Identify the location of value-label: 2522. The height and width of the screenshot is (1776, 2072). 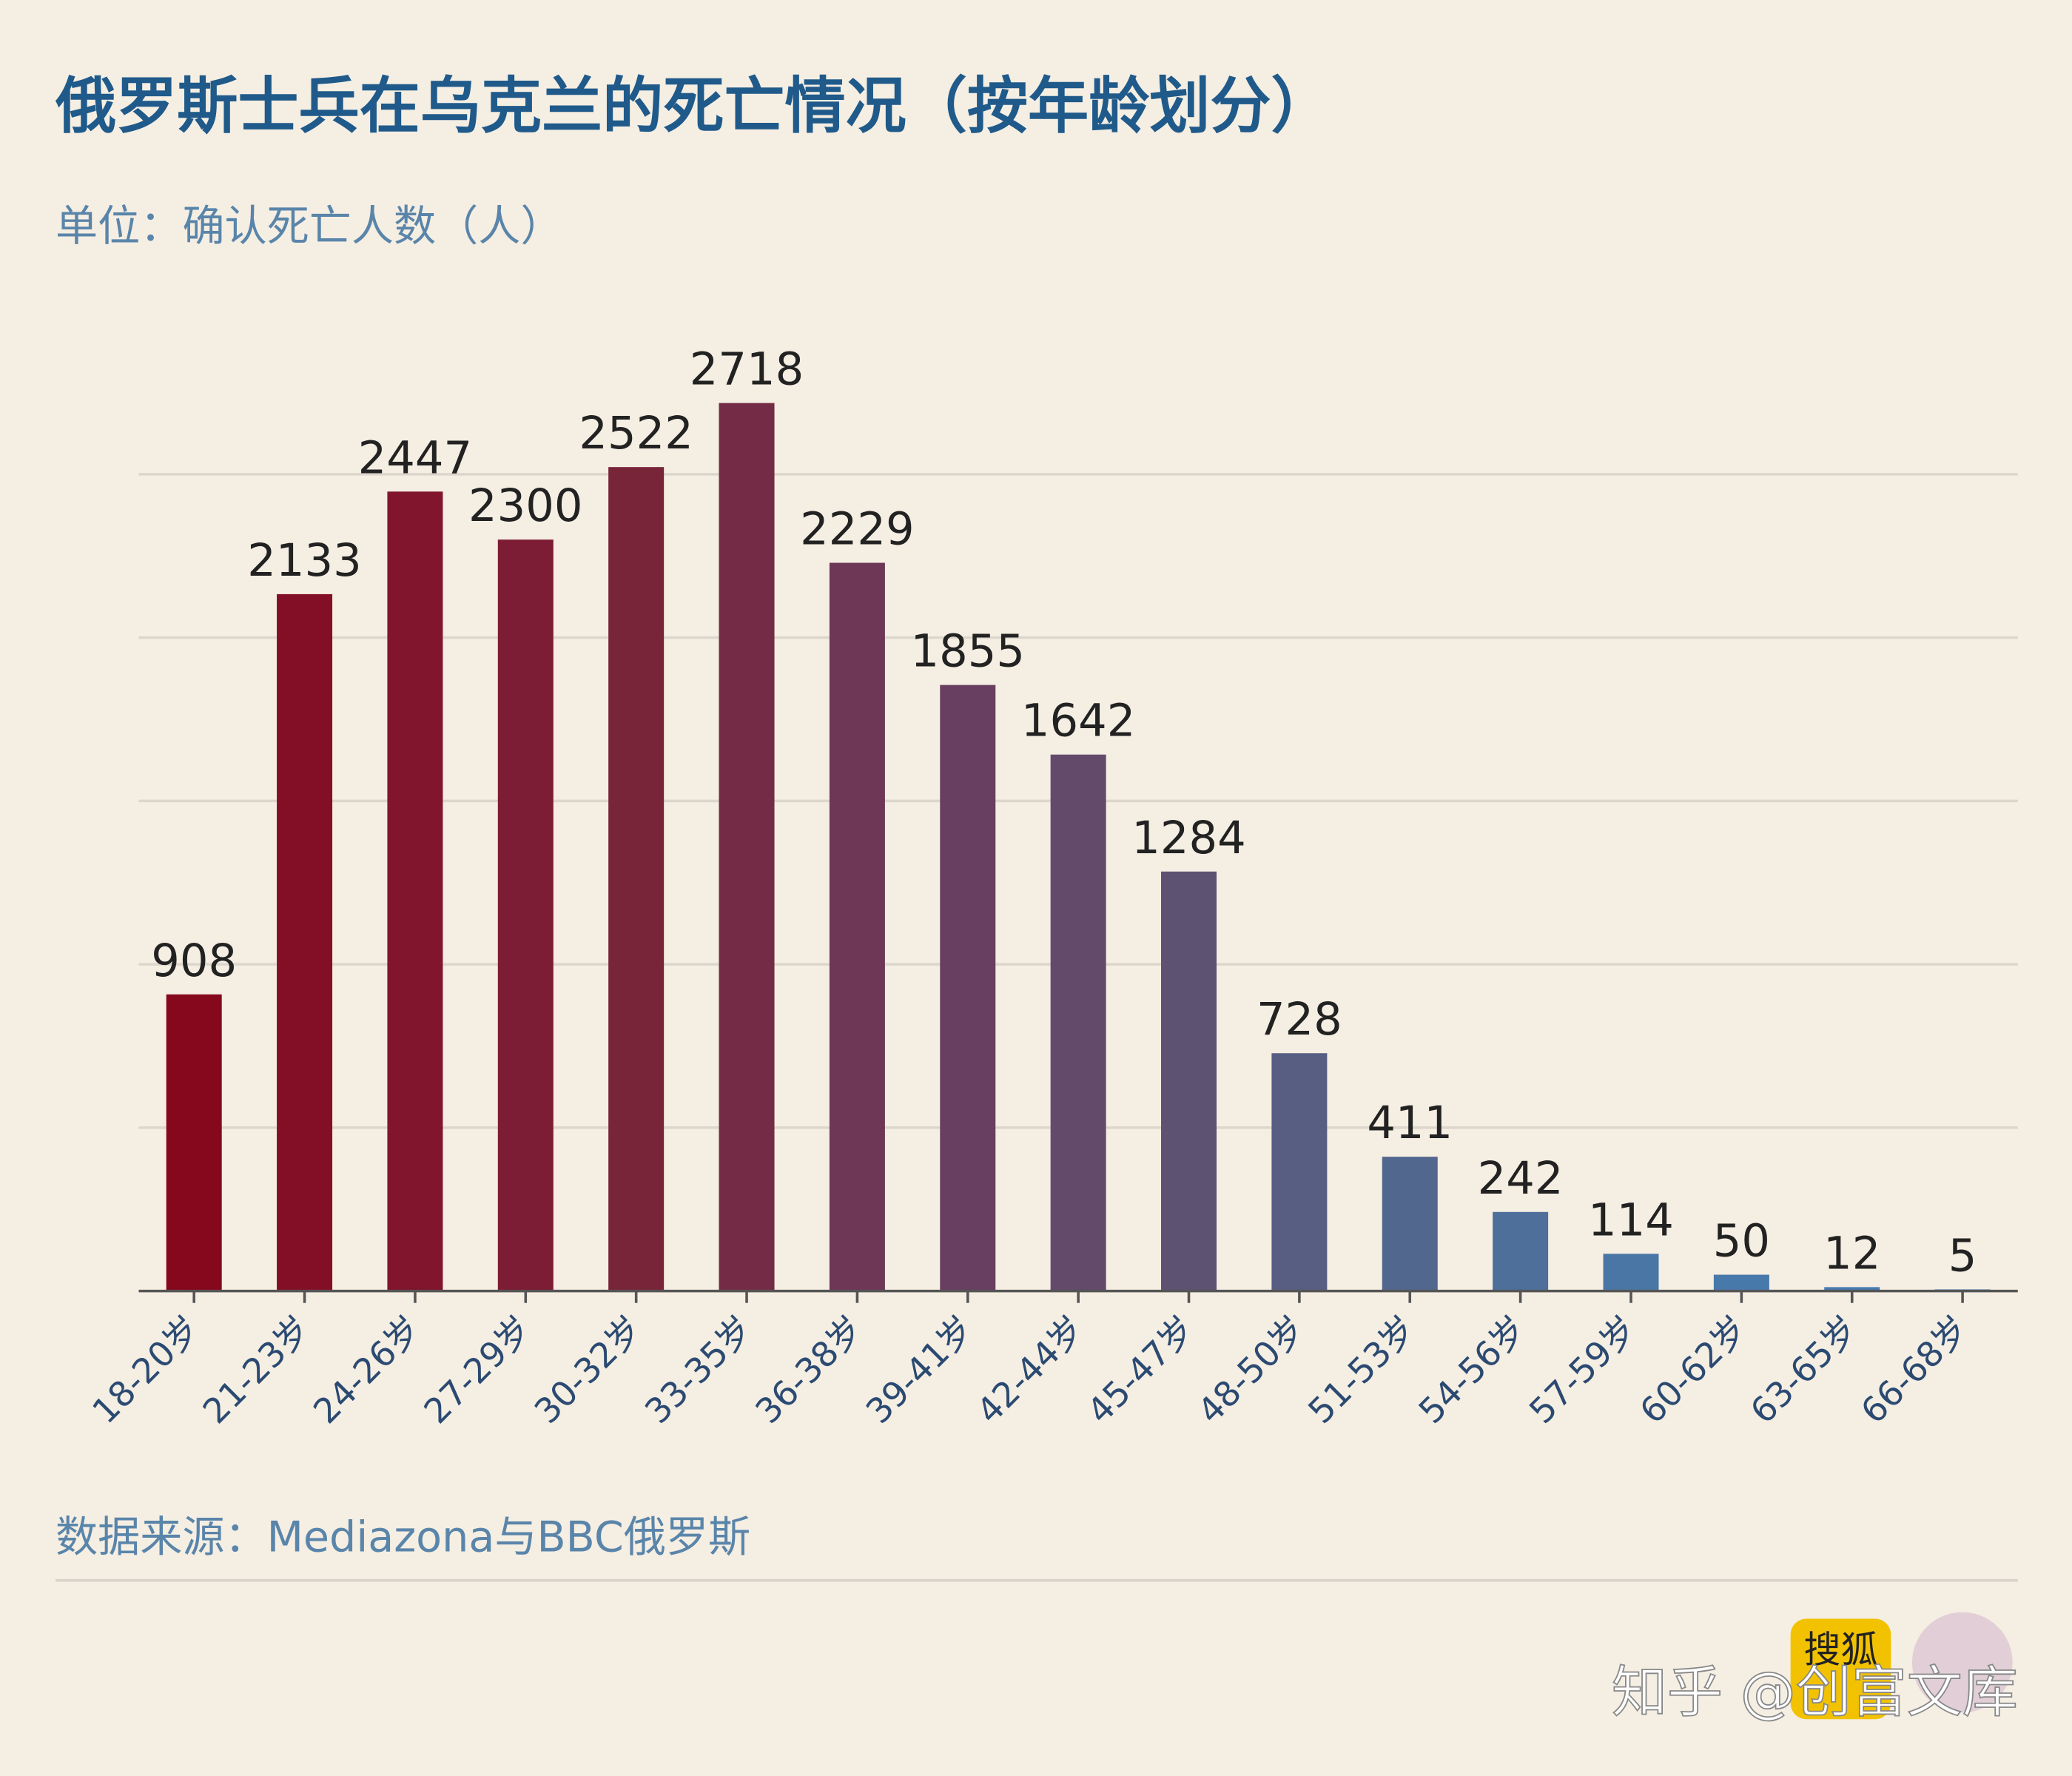
(636, 434).